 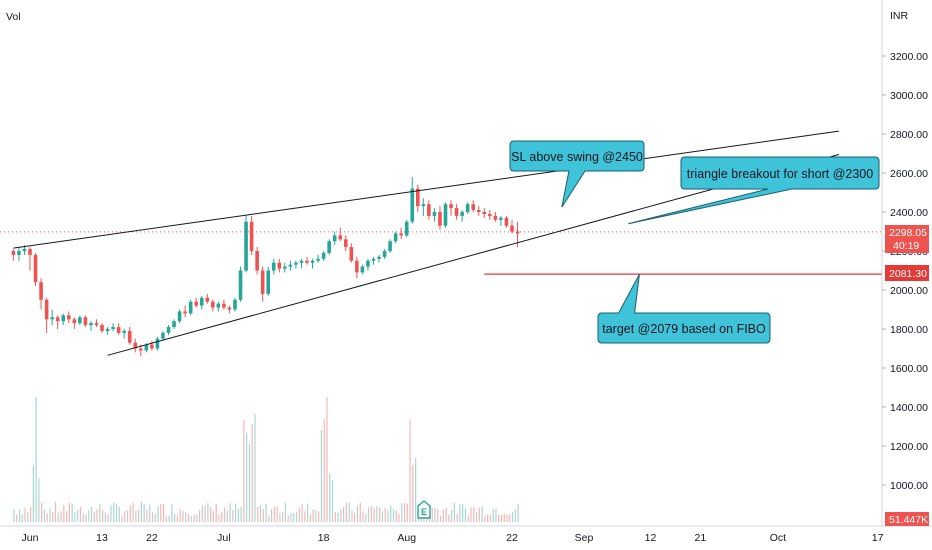 What do you see at coordinates (909, 330) in the screenshot?
I see `y-tick-label-7: 1800.00` at bounding box center [909, 330].